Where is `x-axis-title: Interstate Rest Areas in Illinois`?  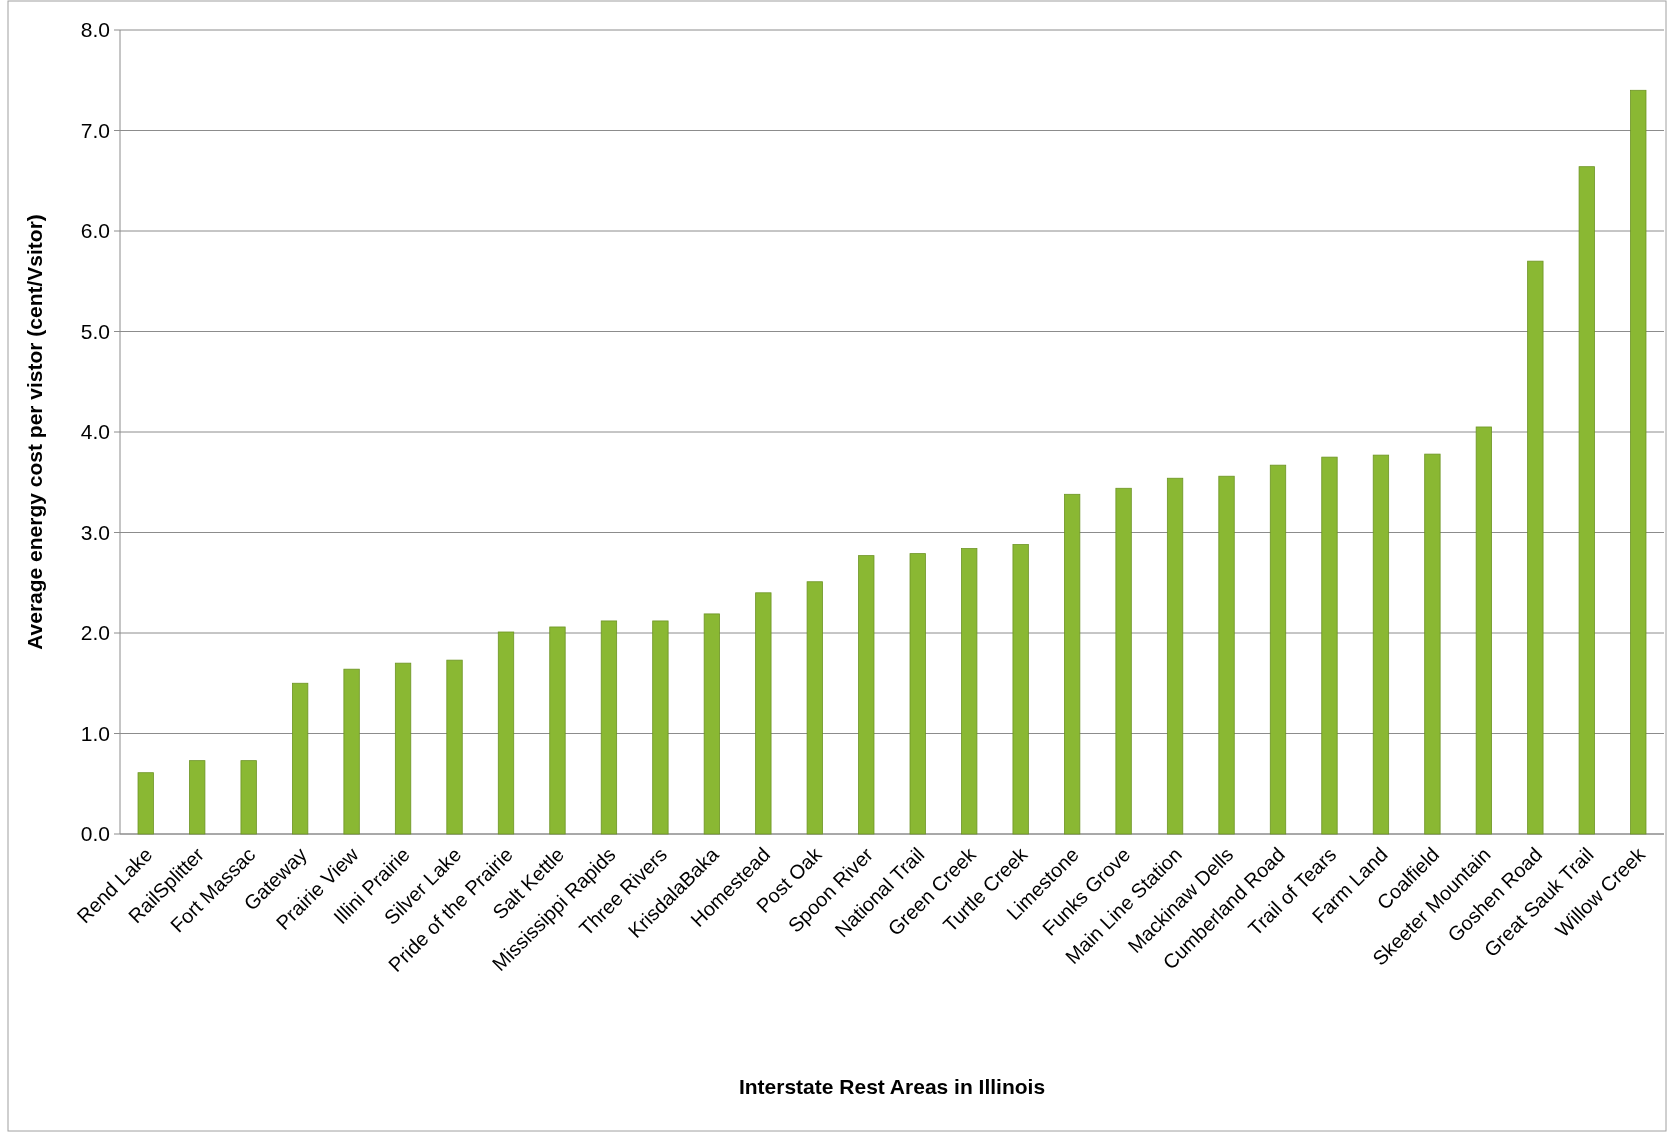 x-axis-title: Interstate Rest Areas in Illinois is located at coordinates (892, 1086).